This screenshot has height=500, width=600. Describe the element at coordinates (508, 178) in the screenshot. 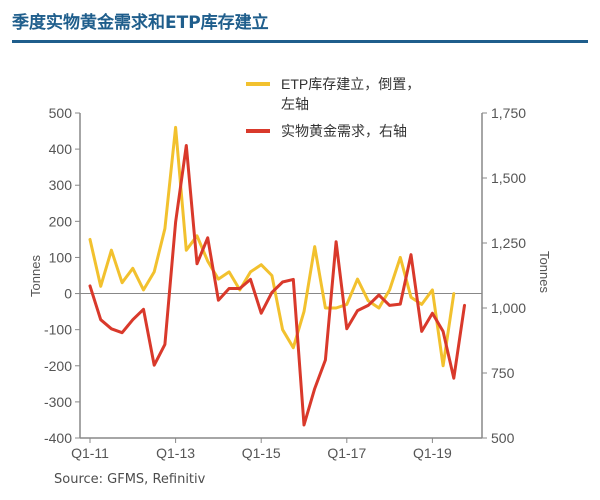

I see `right-tick-label: 1,500` at that location.